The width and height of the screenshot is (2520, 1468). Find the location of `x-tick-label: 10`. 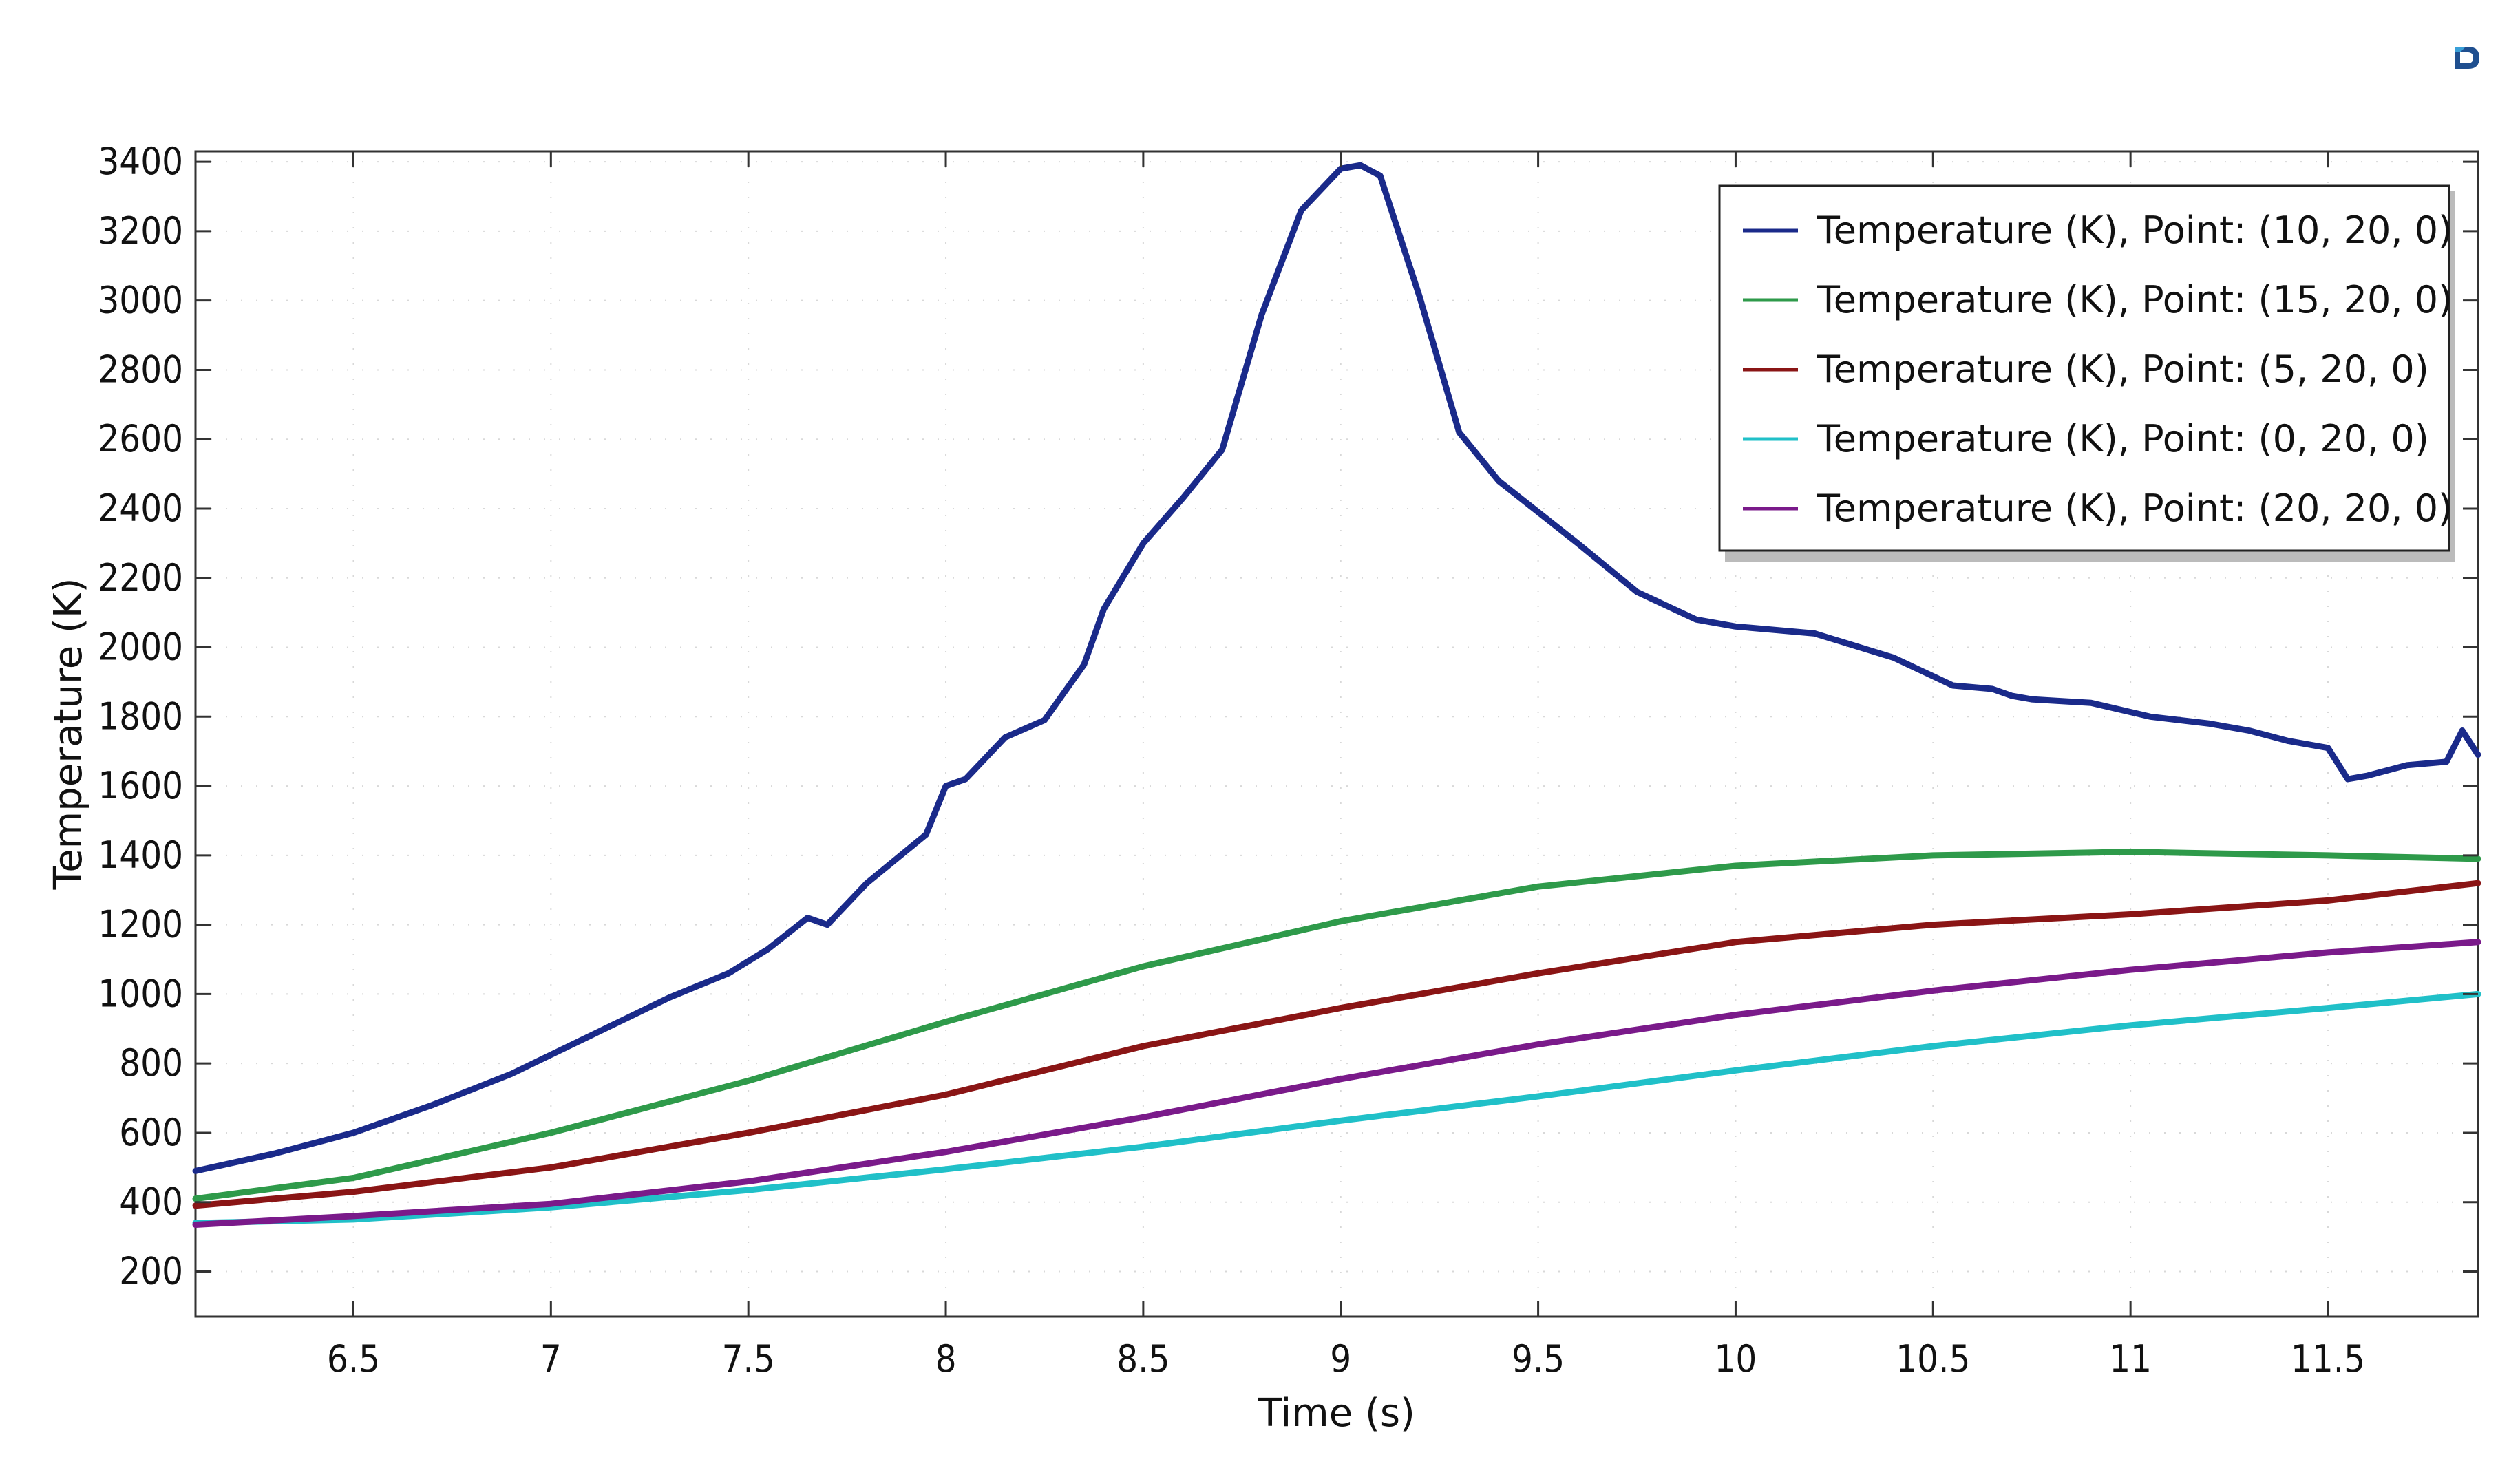

x-tick-label: 10 is located at coordinates (1736, 1359).